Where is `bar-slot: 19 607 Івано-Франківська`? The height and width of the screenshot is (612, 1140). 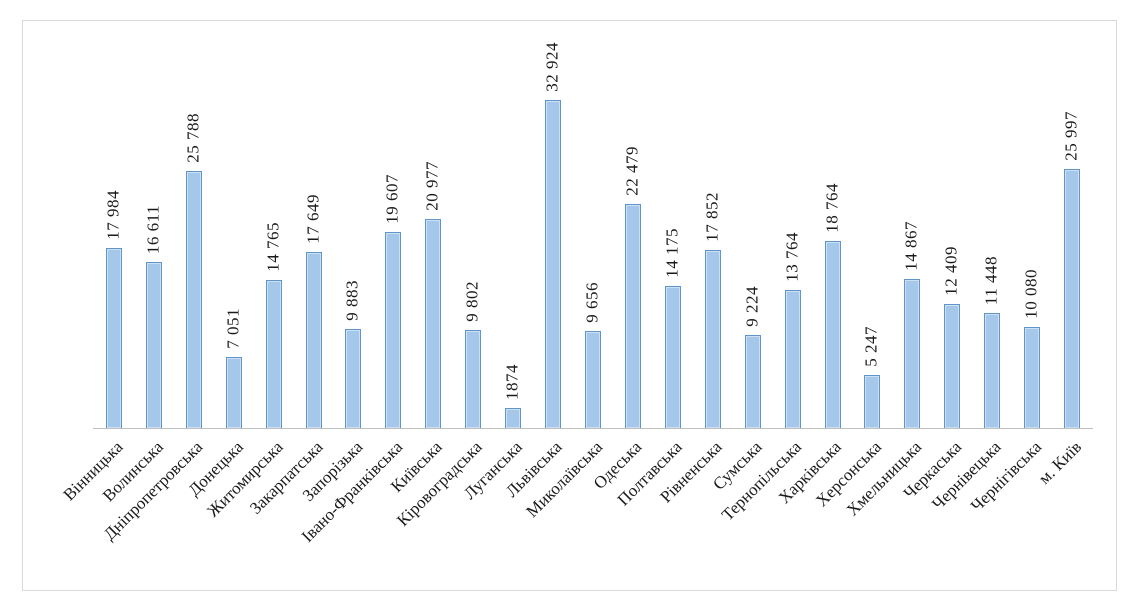 bar-slot: 19 607 Івано-Франківська is located at coordinates (355, 283).